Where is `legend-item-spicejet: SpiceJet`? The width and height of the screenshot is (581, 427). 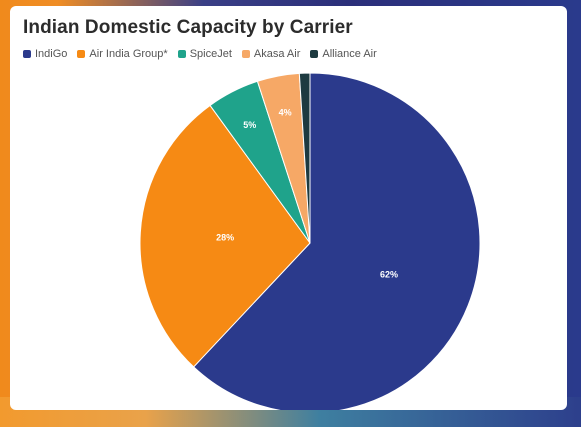 legend-item-spicejet: SpiceJet is located at coordinates (204, 54).